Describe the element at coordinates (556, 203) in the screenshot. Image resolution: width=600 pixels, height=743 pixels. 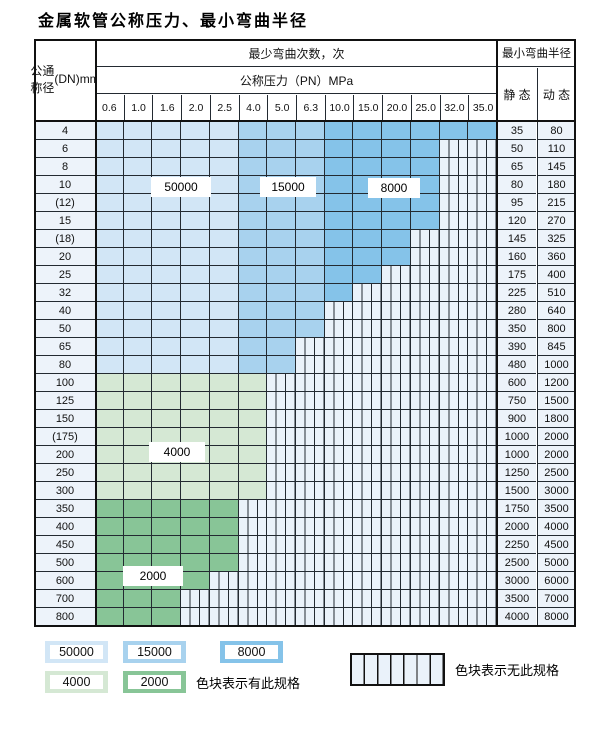
I see `dynamic-value: 215` at that location.